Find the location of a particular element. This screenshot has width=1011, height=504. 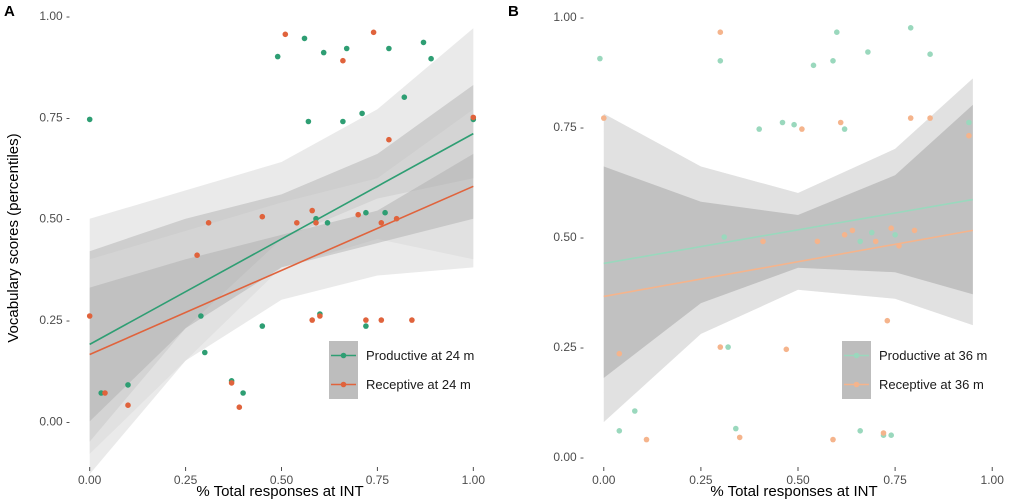

panel-b-legend-label: Receptive at 36 m is located at coordinates (931, 384).